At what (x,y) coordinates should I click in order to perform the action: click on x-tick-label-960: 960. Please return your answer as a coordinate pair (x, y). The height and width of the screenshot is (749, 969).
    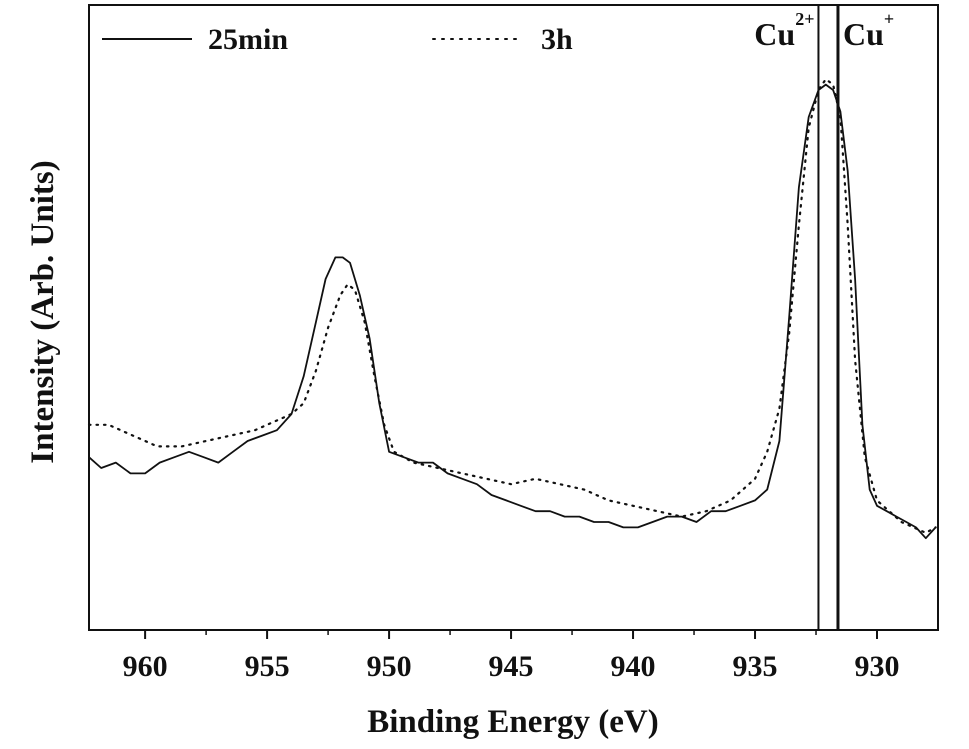
    Looking at the image, I should click on (145, 666).